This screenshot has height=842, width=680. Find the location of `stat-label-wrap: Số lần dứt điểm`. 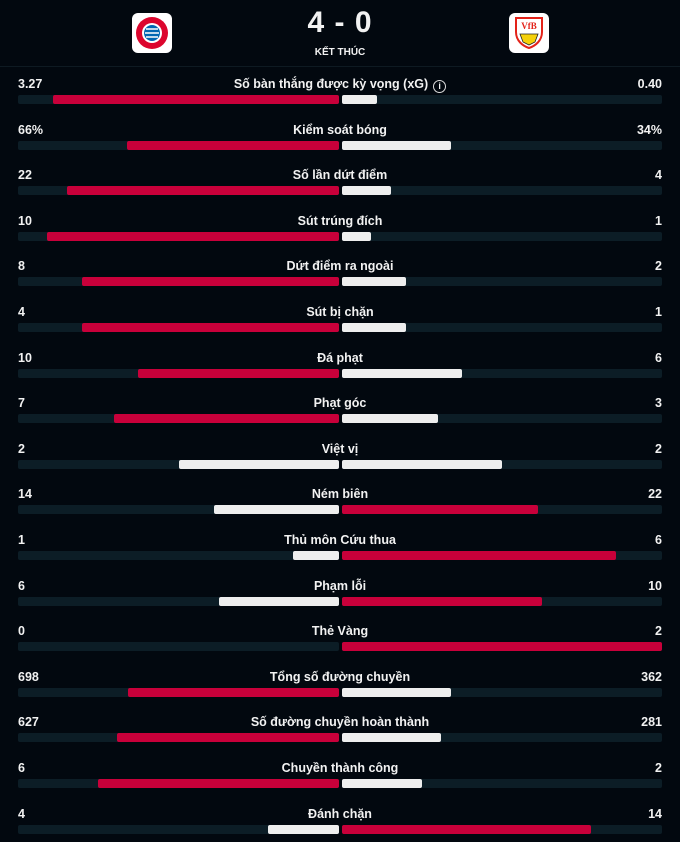

stat-label-wrap: Số lần dứt điểm is located at coordinates (340, 175).